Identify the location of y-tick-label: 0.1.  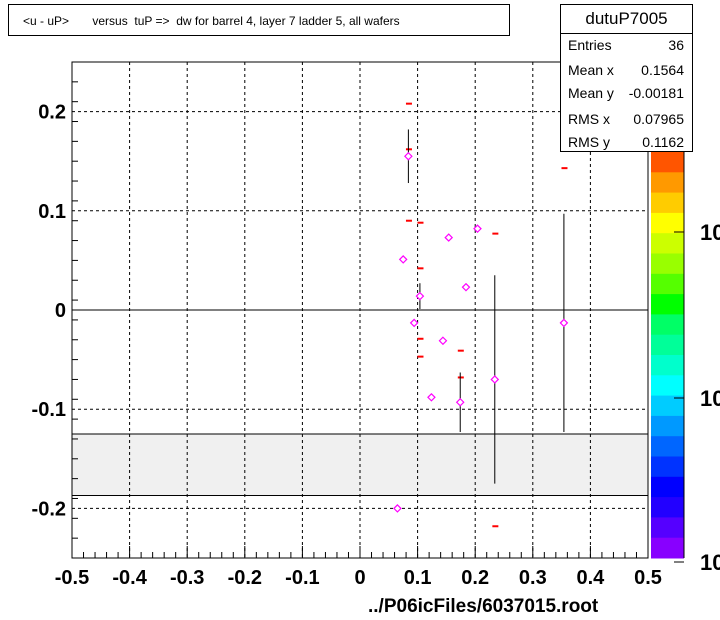
(52, 212).